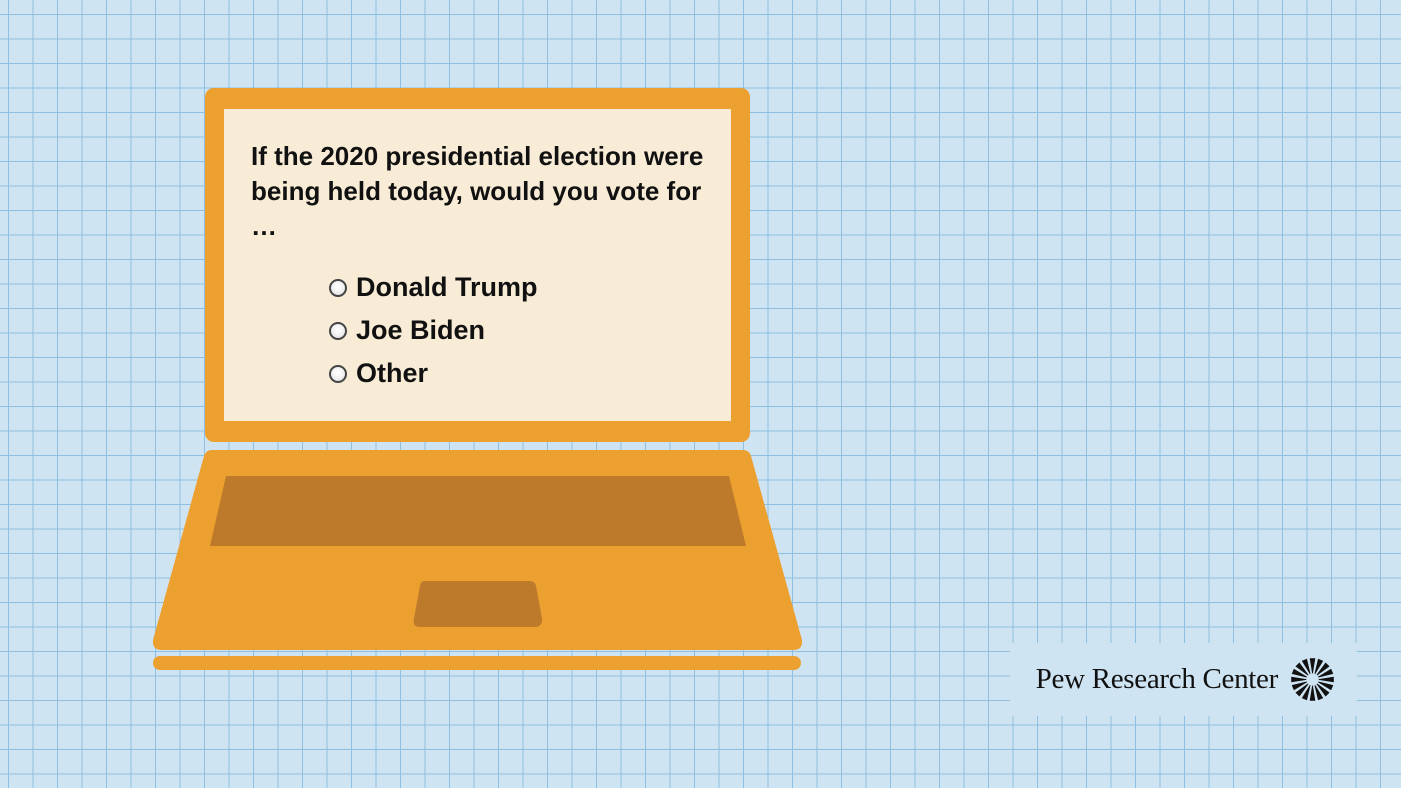 This screenshot has height=788, width=1401. I want to click on logo-org-name: Pew Research Center, so click(1157, 679).